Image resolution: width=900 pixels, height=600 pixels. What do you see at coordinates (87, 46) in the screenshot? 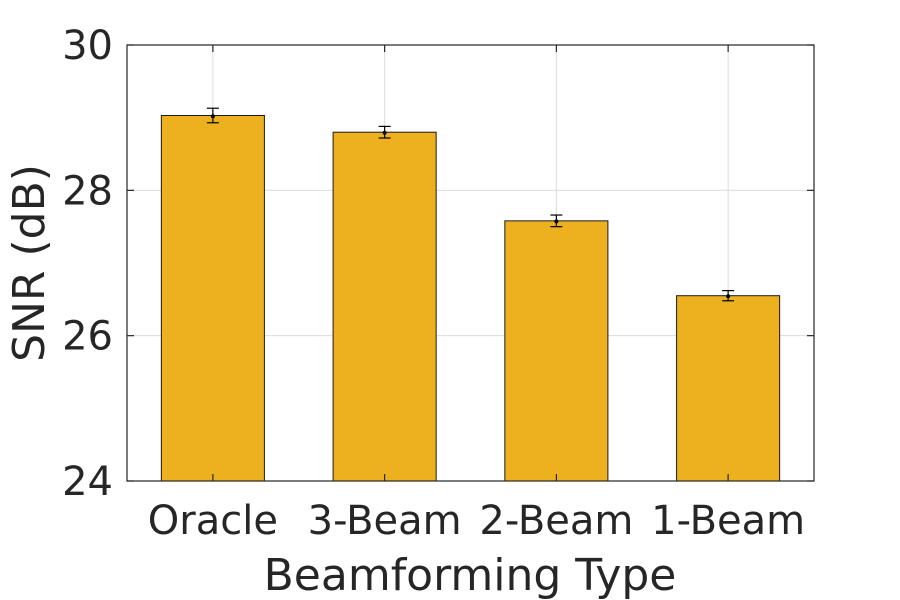
I see `y-tick-label: 30` at bounding box center [87, 46].